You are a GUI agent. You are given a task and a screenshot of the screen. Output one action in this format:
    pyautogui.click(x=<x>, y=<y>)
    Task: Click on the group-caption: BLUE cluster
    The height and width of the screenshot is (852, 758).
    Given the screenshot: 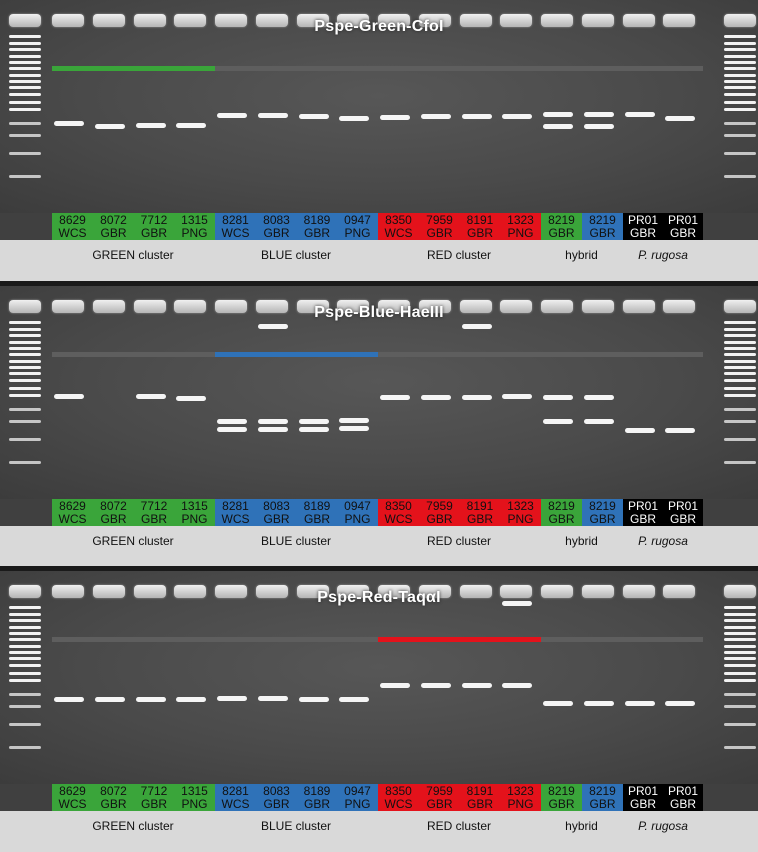 What is the action you would take?
    pyautogui.click(x=296, y=541)
    